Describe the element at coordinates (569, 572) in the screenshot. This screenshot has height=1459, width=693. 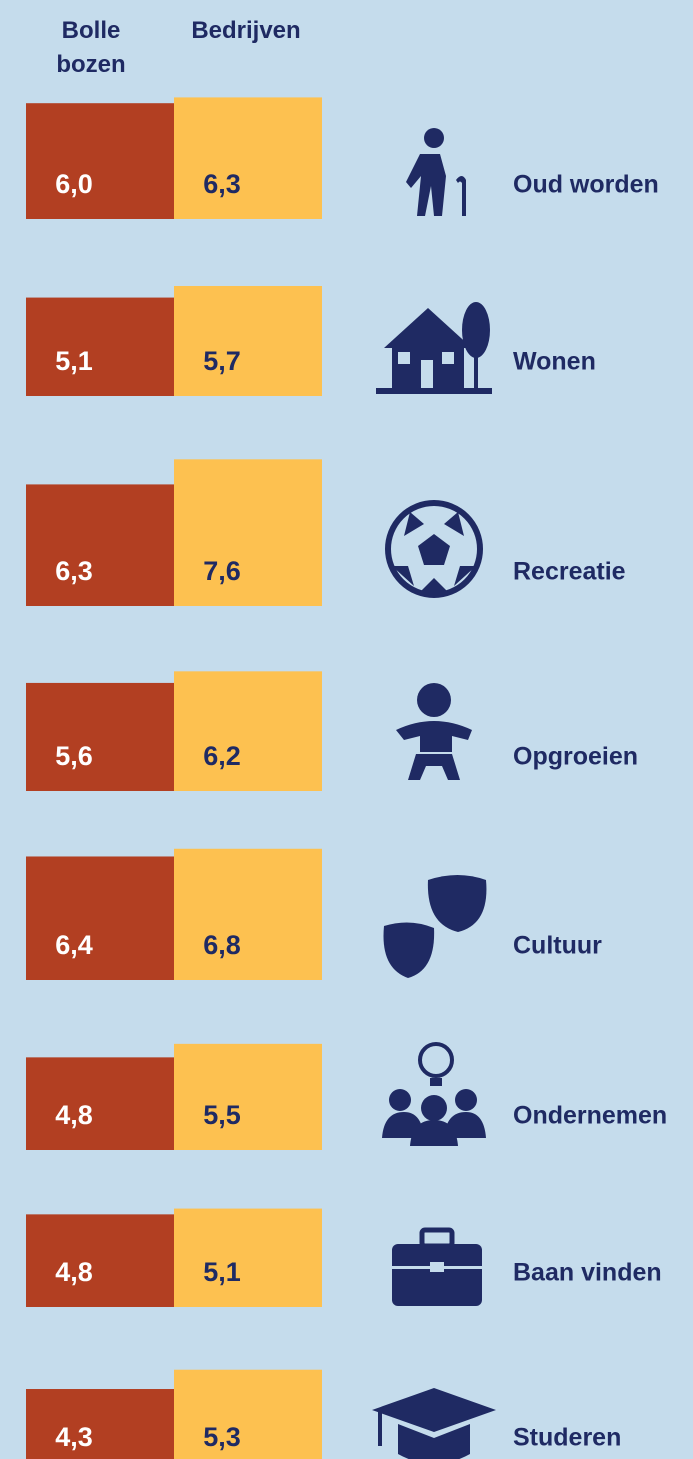
I see `category-label: Recreatie` at that location.